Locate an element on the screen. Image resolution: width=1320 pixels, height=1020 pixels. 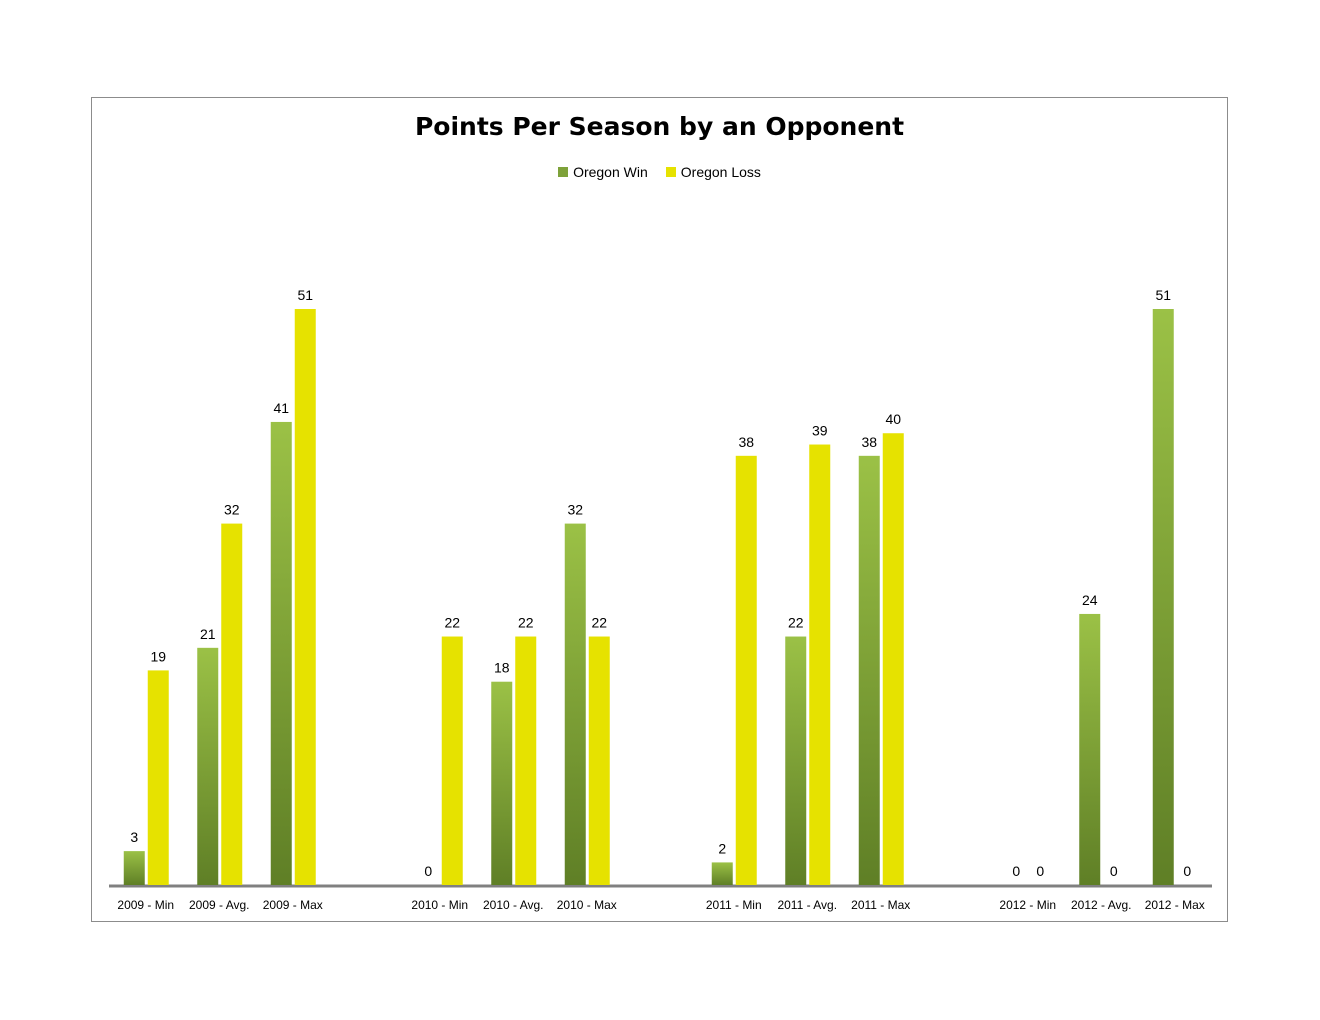
data-label-loss: 38 is located at coordinates (746, 442).